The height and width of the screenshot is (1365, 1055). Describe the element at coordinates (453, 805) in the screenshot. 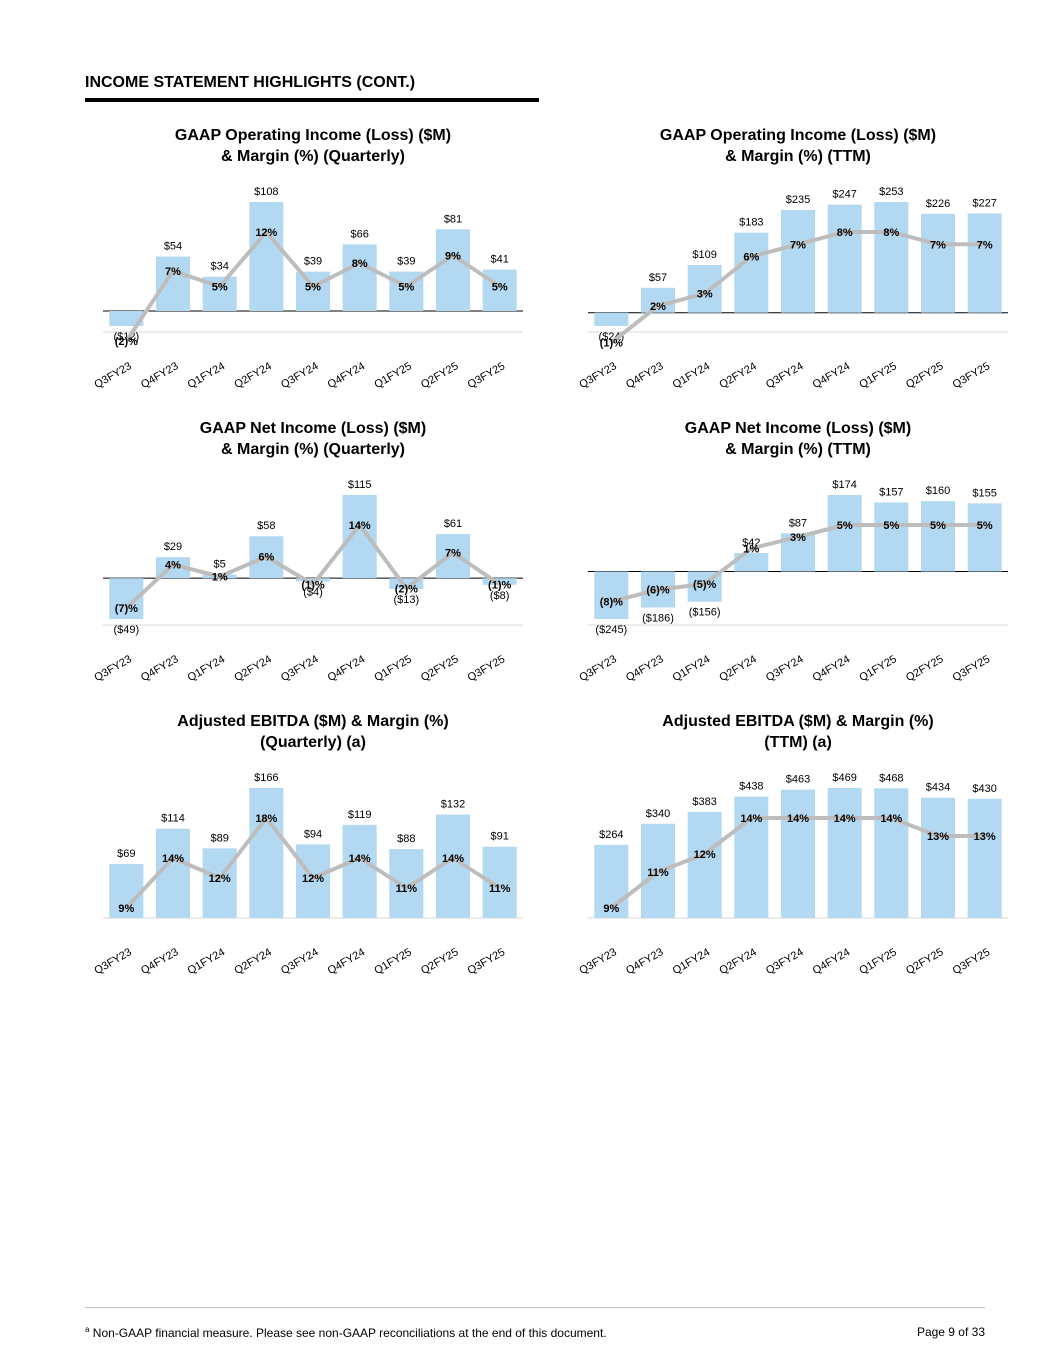

I see `value-label: $132` at that location.